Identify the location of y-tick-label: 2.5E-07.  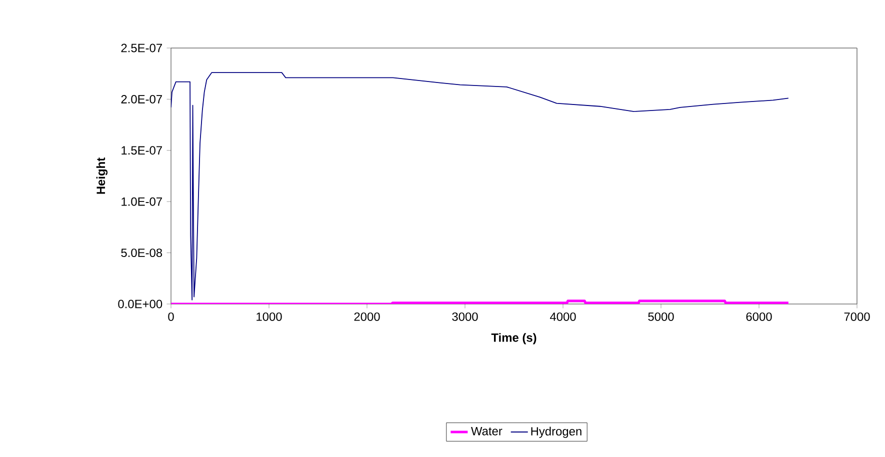
(141, 48).